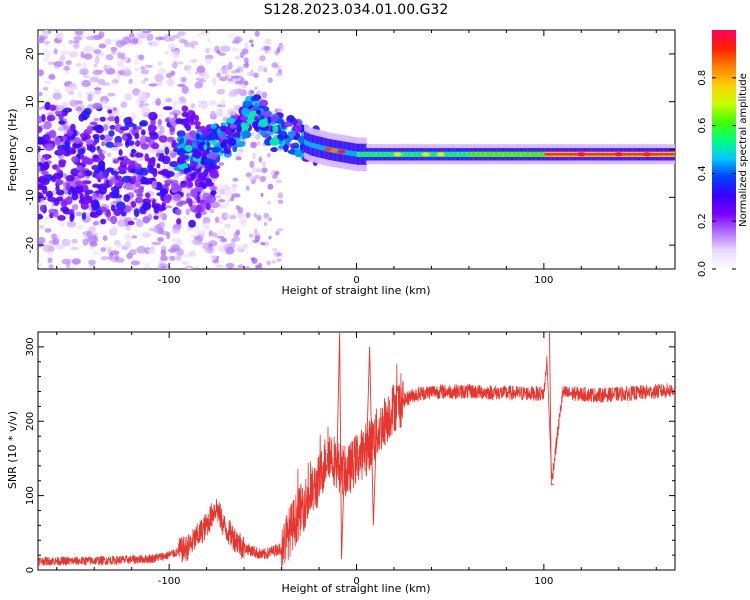 Image resolution: width=750 pixels, height=600 pixels. What do you see at coordinates (702, 269) in the screenshot?
I see `colorbar-tick-label: 0.0` at bounding box center [702, 269].